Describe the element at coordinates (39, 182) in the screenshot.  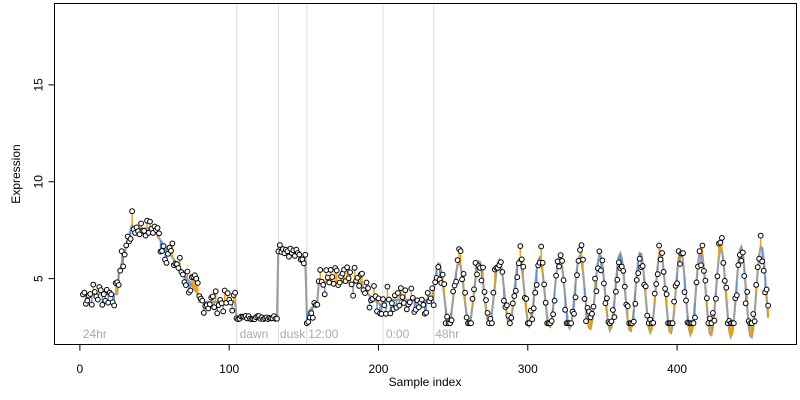
I see `y-tick-label: 10` at that location.